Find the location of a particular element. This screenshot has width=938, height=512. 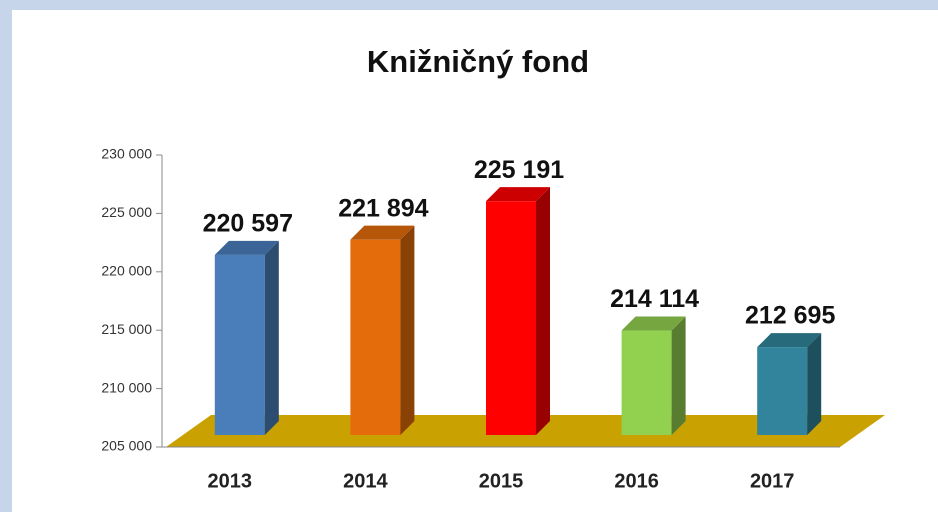

value-label: 214 114 is located at coordinates (654, 299).